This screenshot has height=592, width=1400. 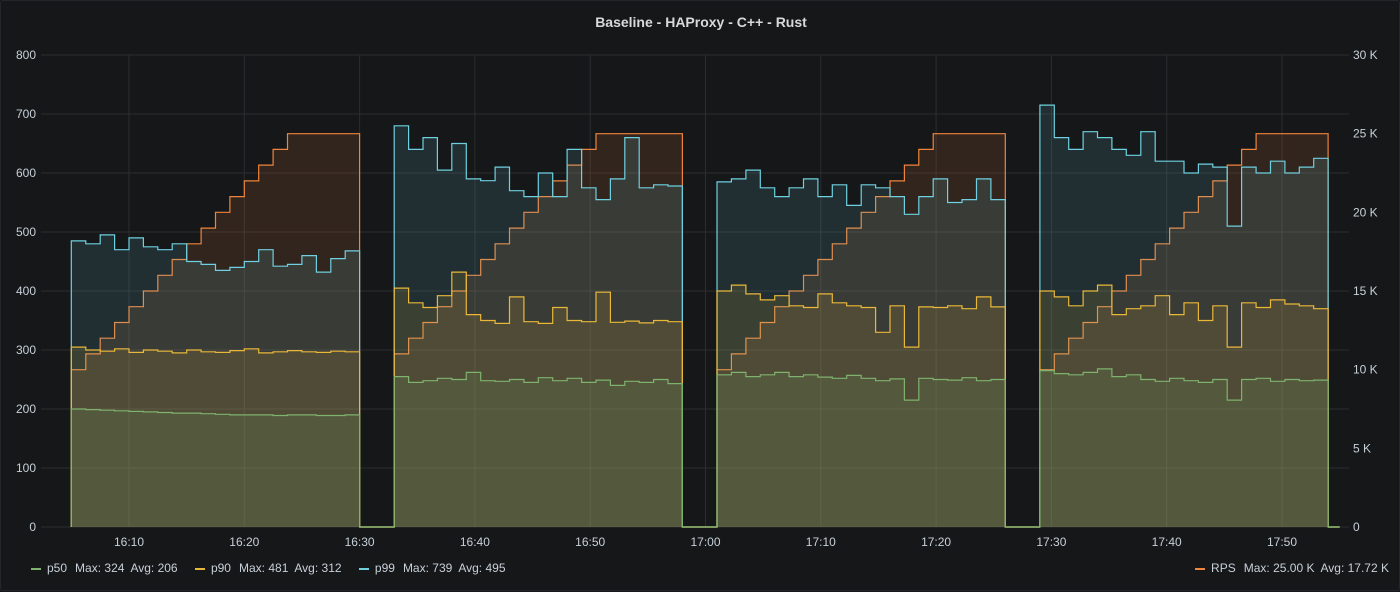 I want to click on legend-max-value: 481, so click(x=278, y=568).